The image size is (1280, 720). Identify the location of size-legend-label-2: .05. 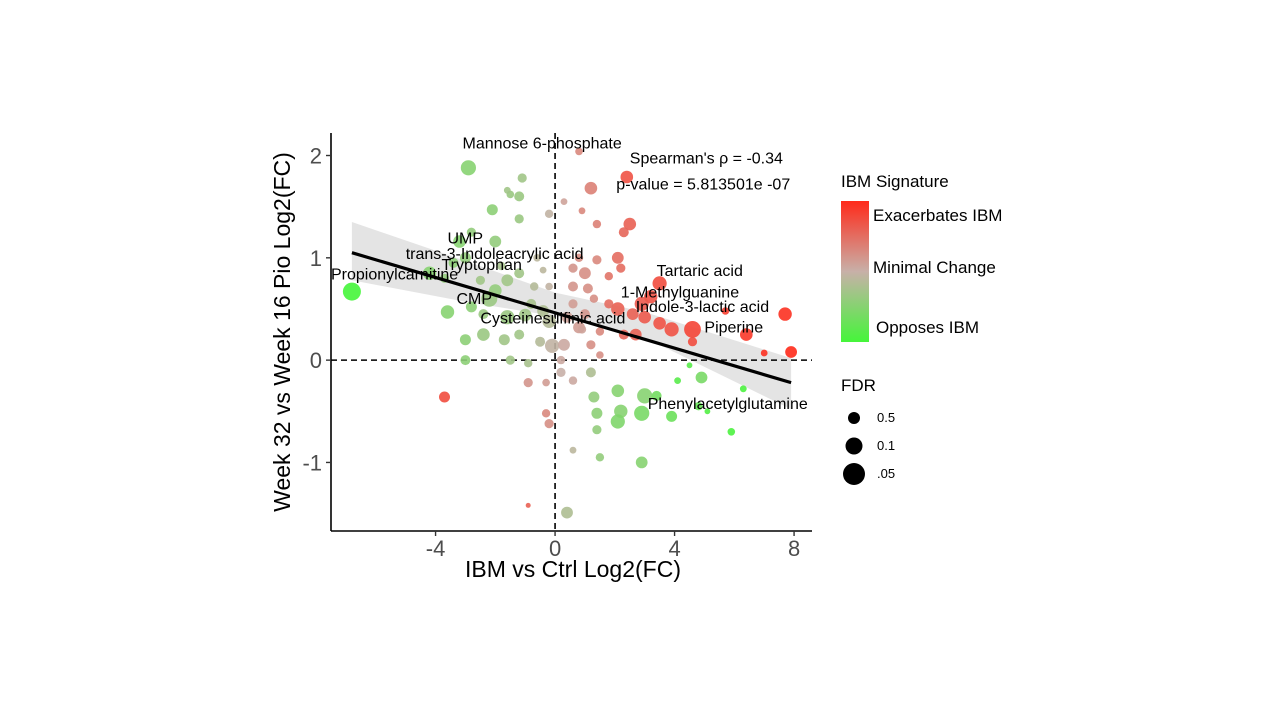
(886, 473).